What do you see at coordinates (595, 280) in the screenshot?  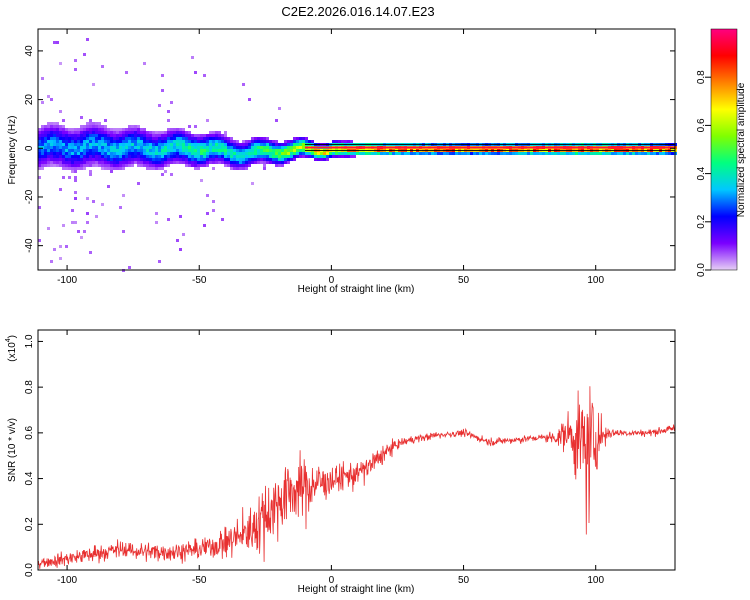 I see `x-tick-label: 100` at bounding box center [595, 280].